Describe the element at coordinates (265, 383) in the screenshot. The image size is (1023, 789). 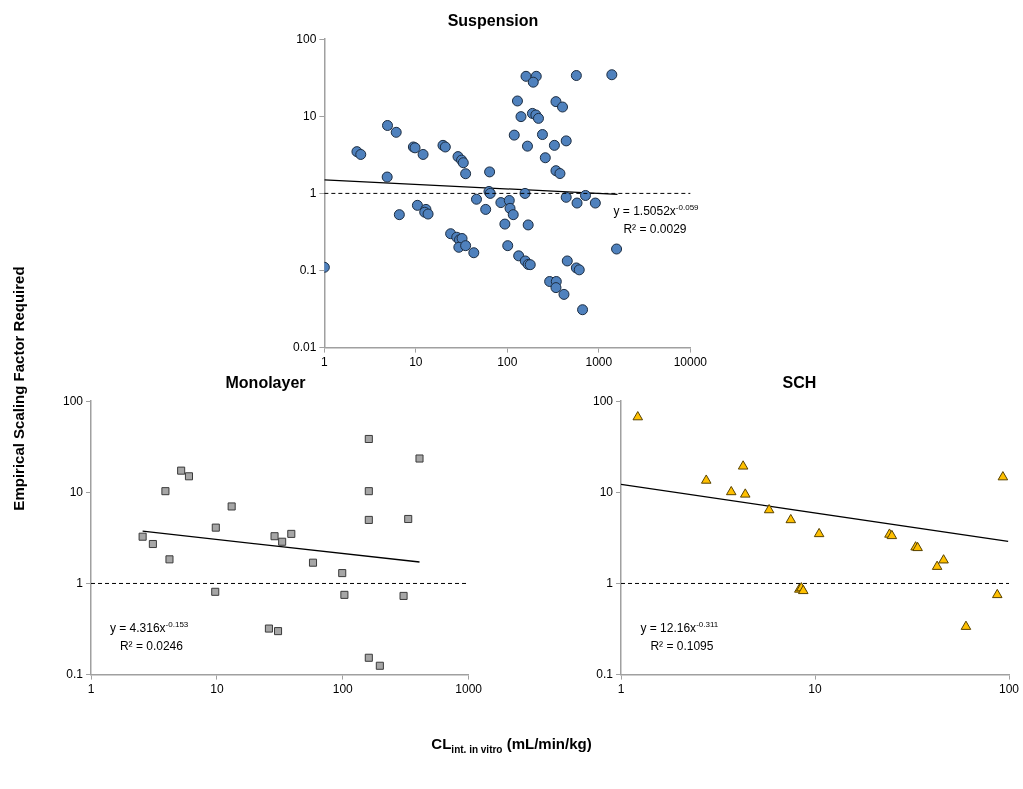
I see `chart-title: Monolayer` at that location.